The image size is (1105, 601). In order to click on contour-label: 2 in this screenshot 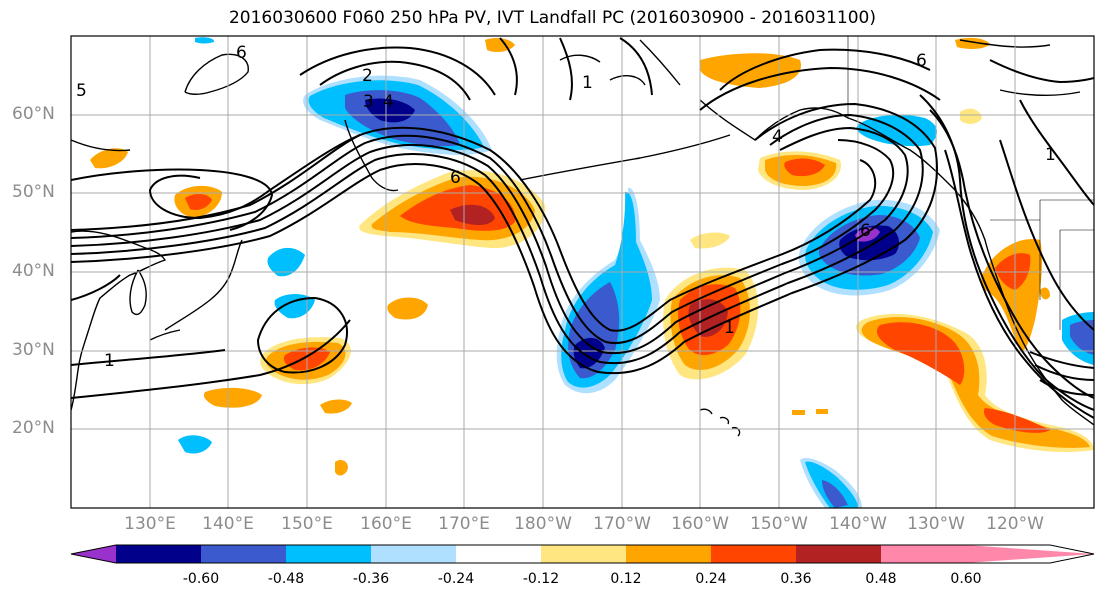, I will do `click(367, 76)`.